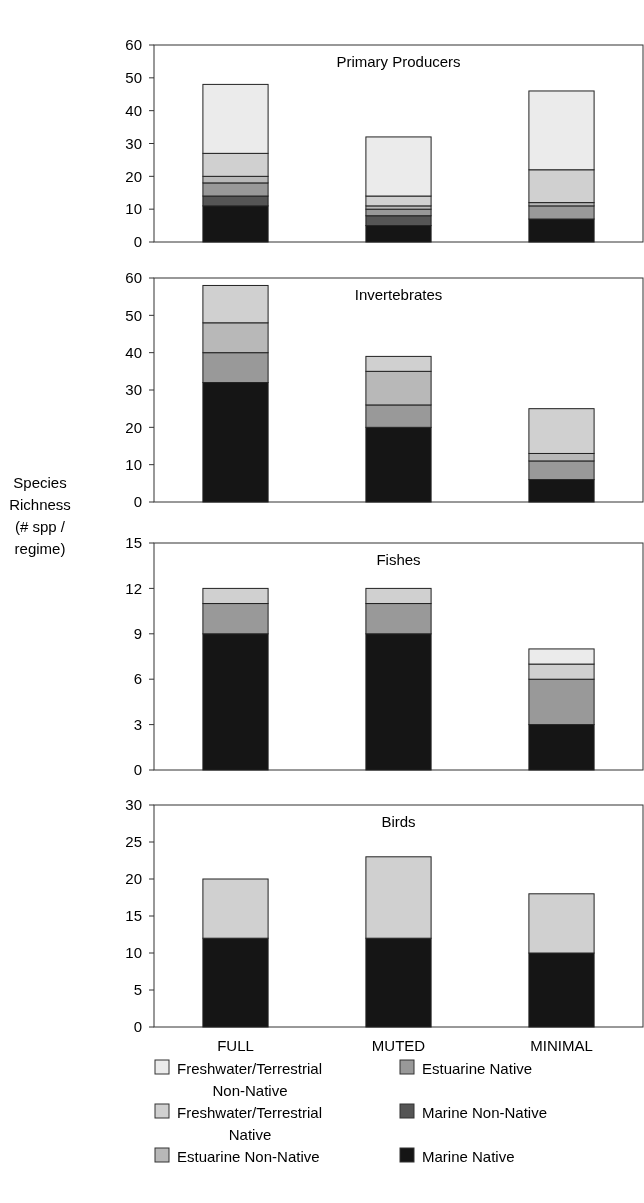 This screenshot has height=1203, width=644. Describe the element at coordinates (40, 515) in the screenshot. I see `y-axis-title: Species Richness (# spp / regime)` at that location.